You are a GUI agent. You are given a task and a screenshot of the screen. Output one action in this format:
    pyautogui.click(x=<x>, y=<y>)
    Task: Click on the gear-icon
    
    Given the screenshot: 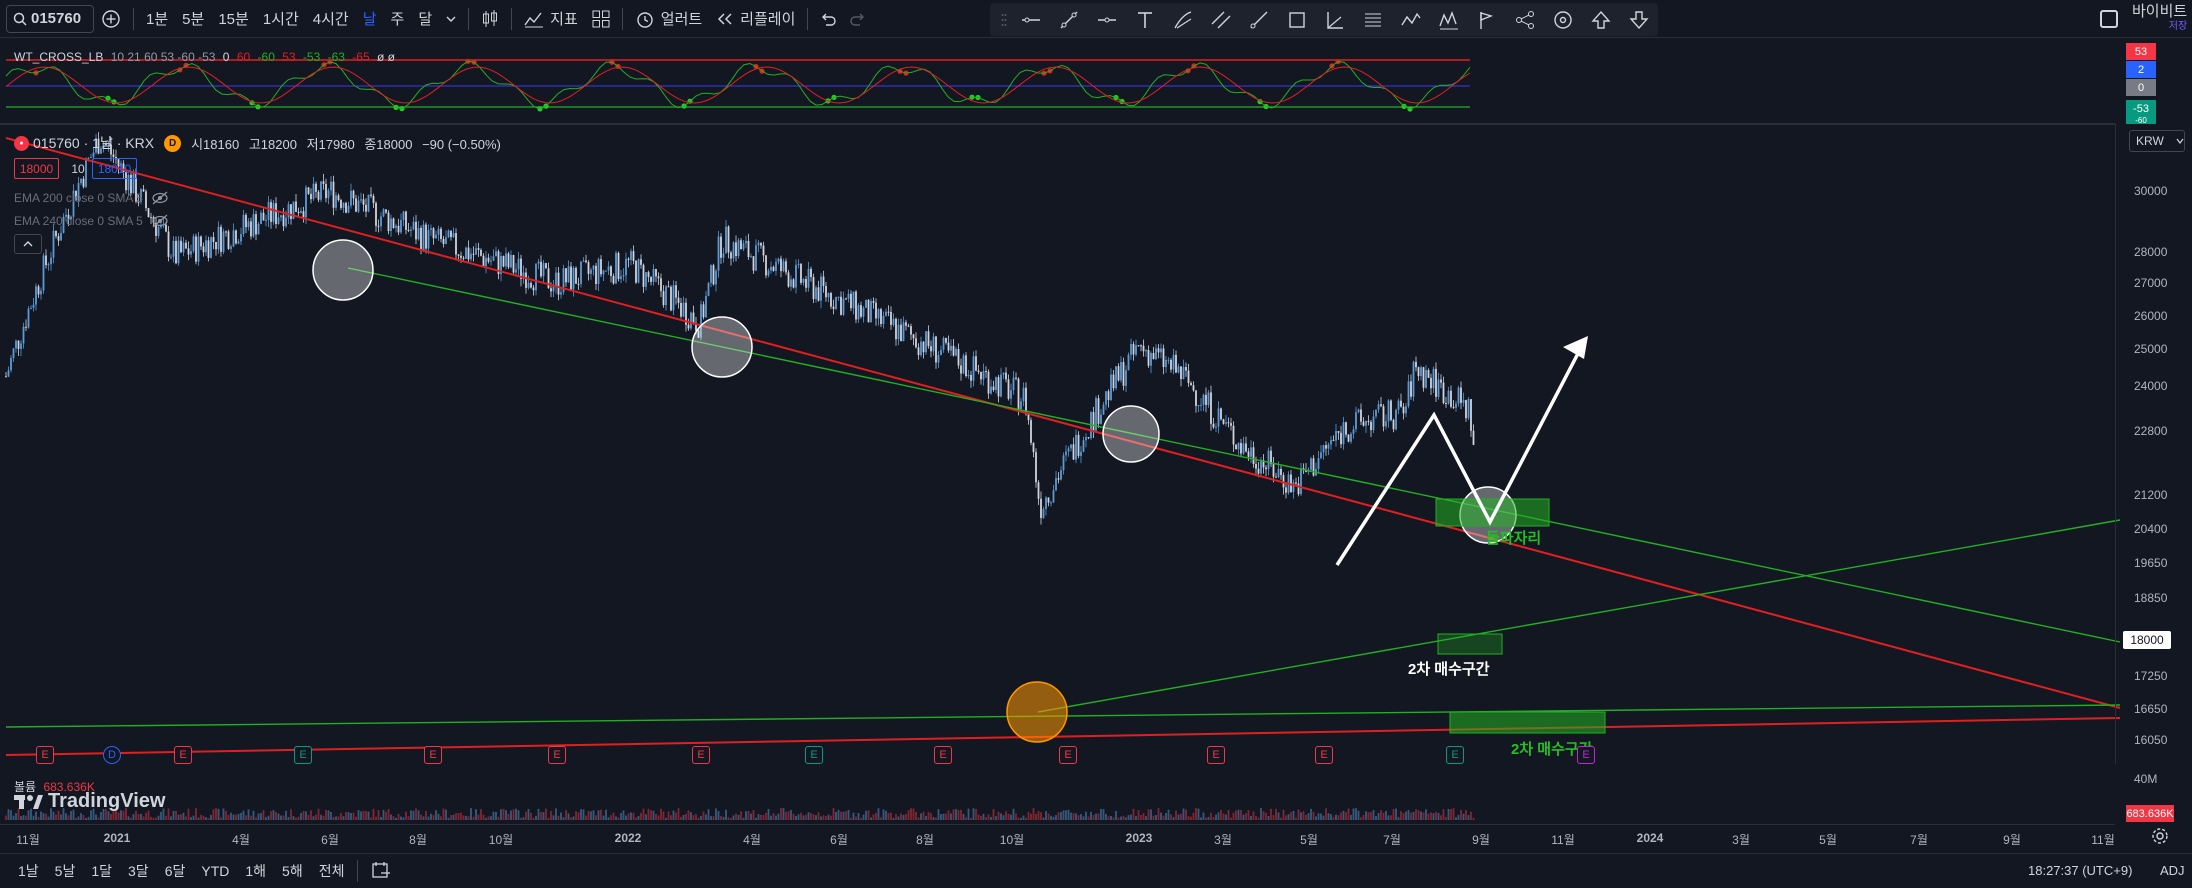 What is the action you would take?
    pyautogui.click(x=2160, y=836)
    